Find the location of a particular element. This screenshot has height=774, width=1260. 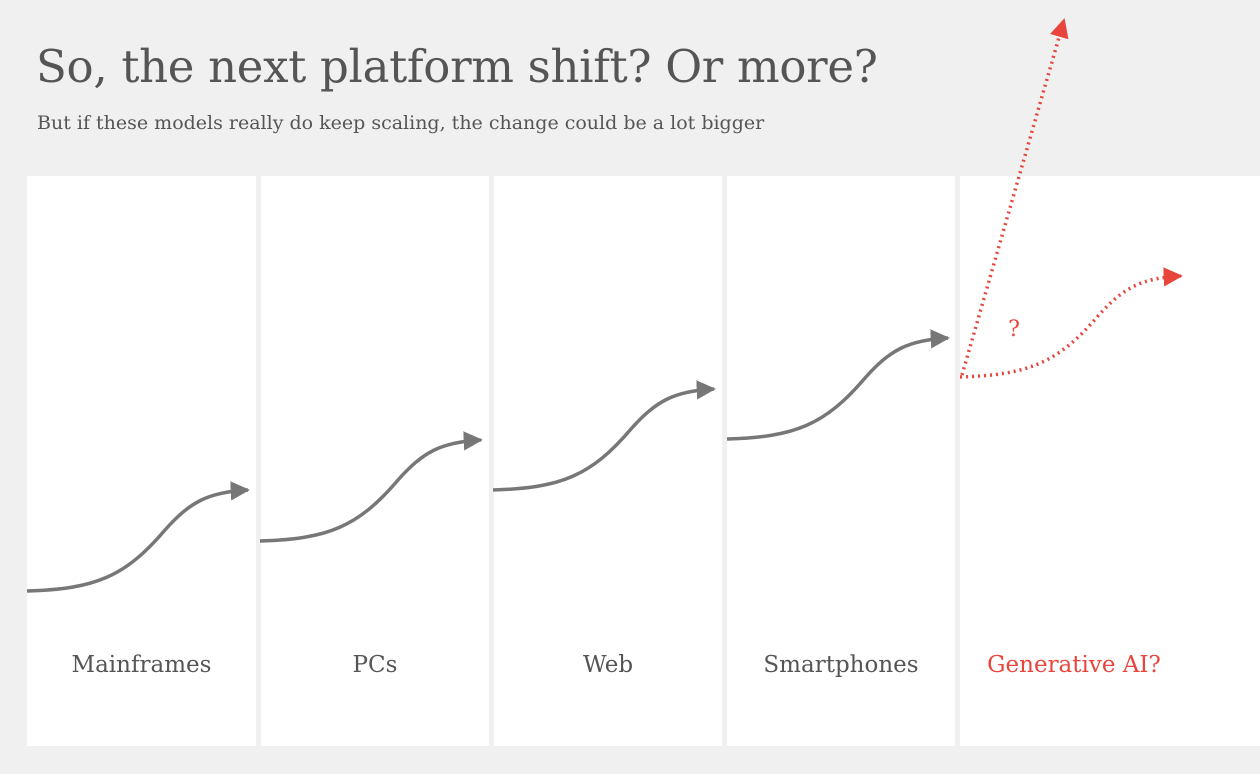

era-panel-web: Web is located at coordinates (608, 461).